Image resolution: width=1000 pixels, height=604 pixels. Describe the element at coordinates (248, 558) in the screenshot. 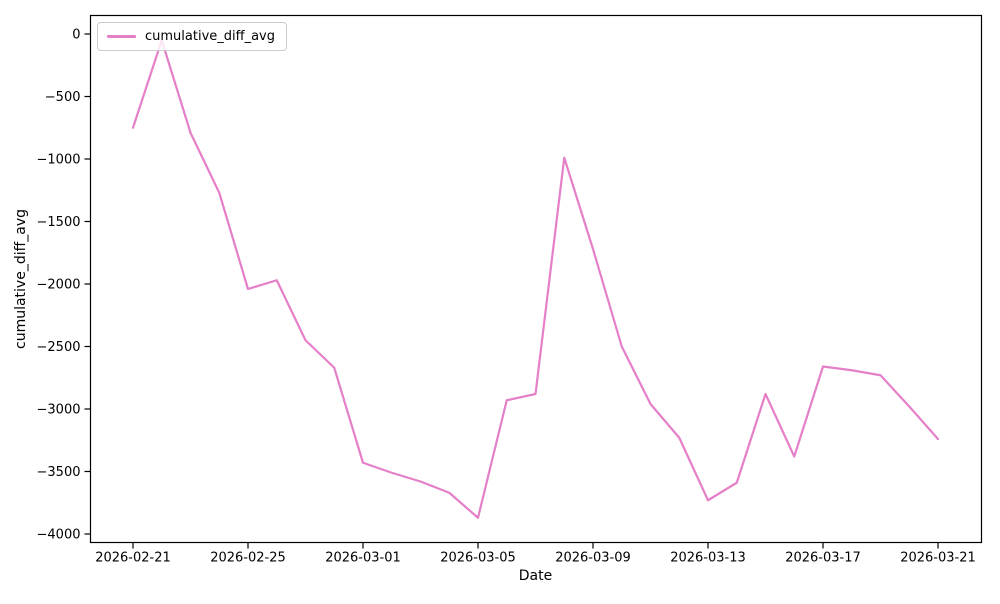

I see `x-tick-label: 2026-02-25` at that location.